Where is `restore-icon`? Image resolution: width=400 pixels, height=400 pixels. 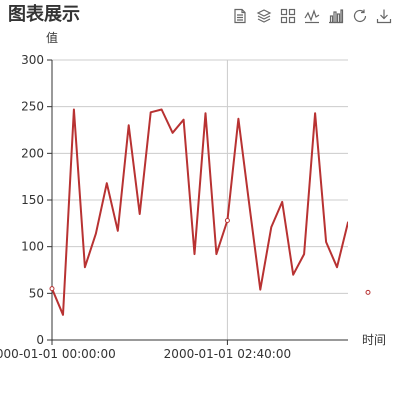 restore-icon is located at coordinates (360, 16).